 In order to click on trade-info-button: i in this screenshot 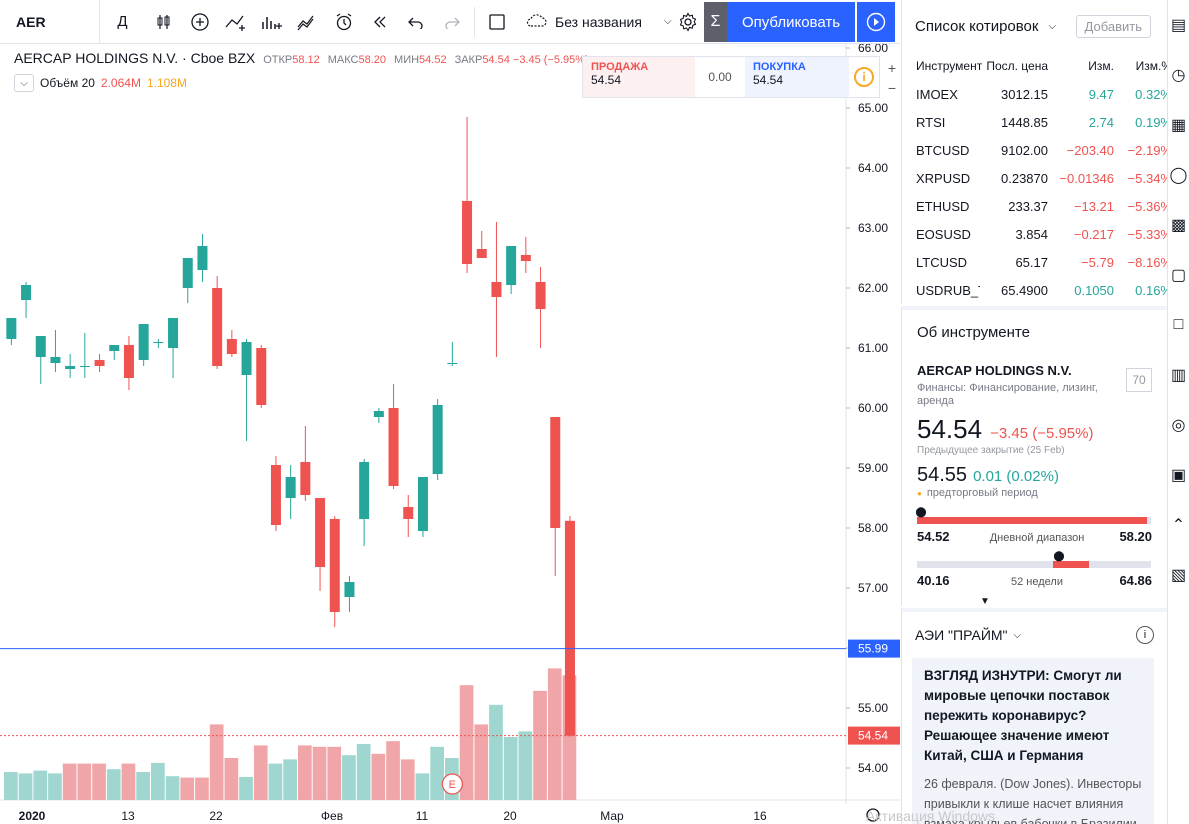, I will do `click(864, 77)`.